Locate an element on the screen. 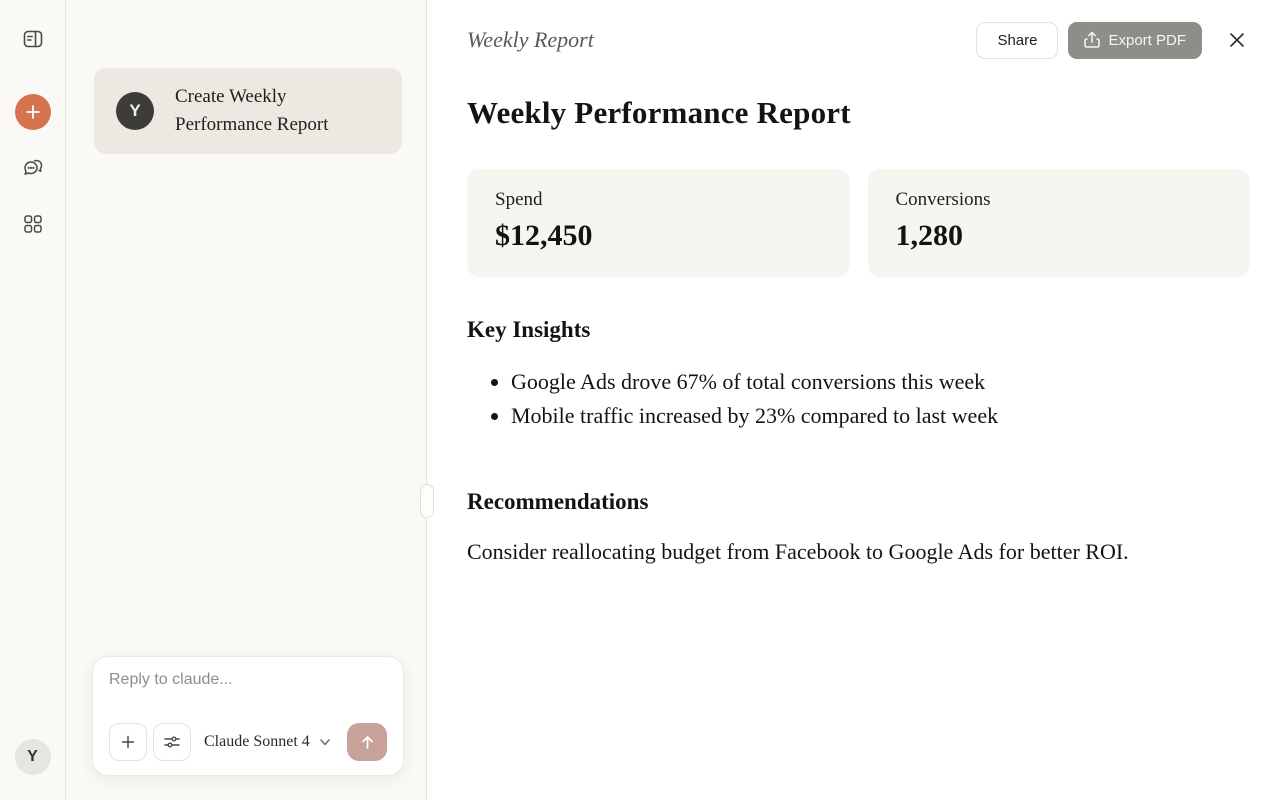  sliders-icon is located at coordinates (172, 742).